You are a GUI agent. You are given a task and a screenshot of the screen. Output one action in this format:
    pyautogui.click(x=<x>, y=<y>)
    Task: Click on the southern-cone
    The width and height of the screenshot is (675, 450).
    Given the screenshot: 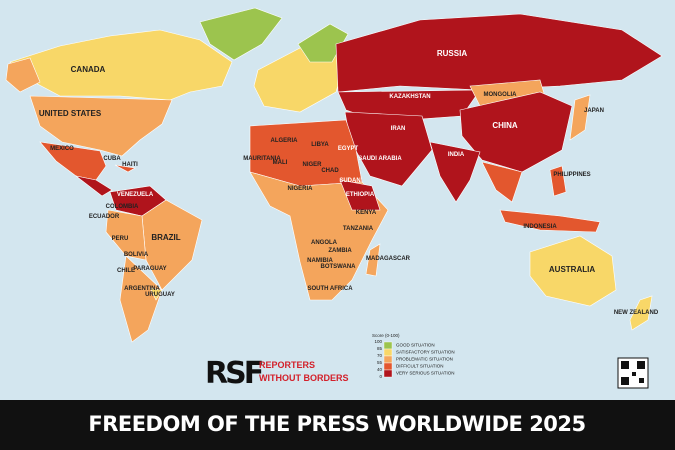 What is the action you would take?
    pyautogui.click(x=141, y=299)
    